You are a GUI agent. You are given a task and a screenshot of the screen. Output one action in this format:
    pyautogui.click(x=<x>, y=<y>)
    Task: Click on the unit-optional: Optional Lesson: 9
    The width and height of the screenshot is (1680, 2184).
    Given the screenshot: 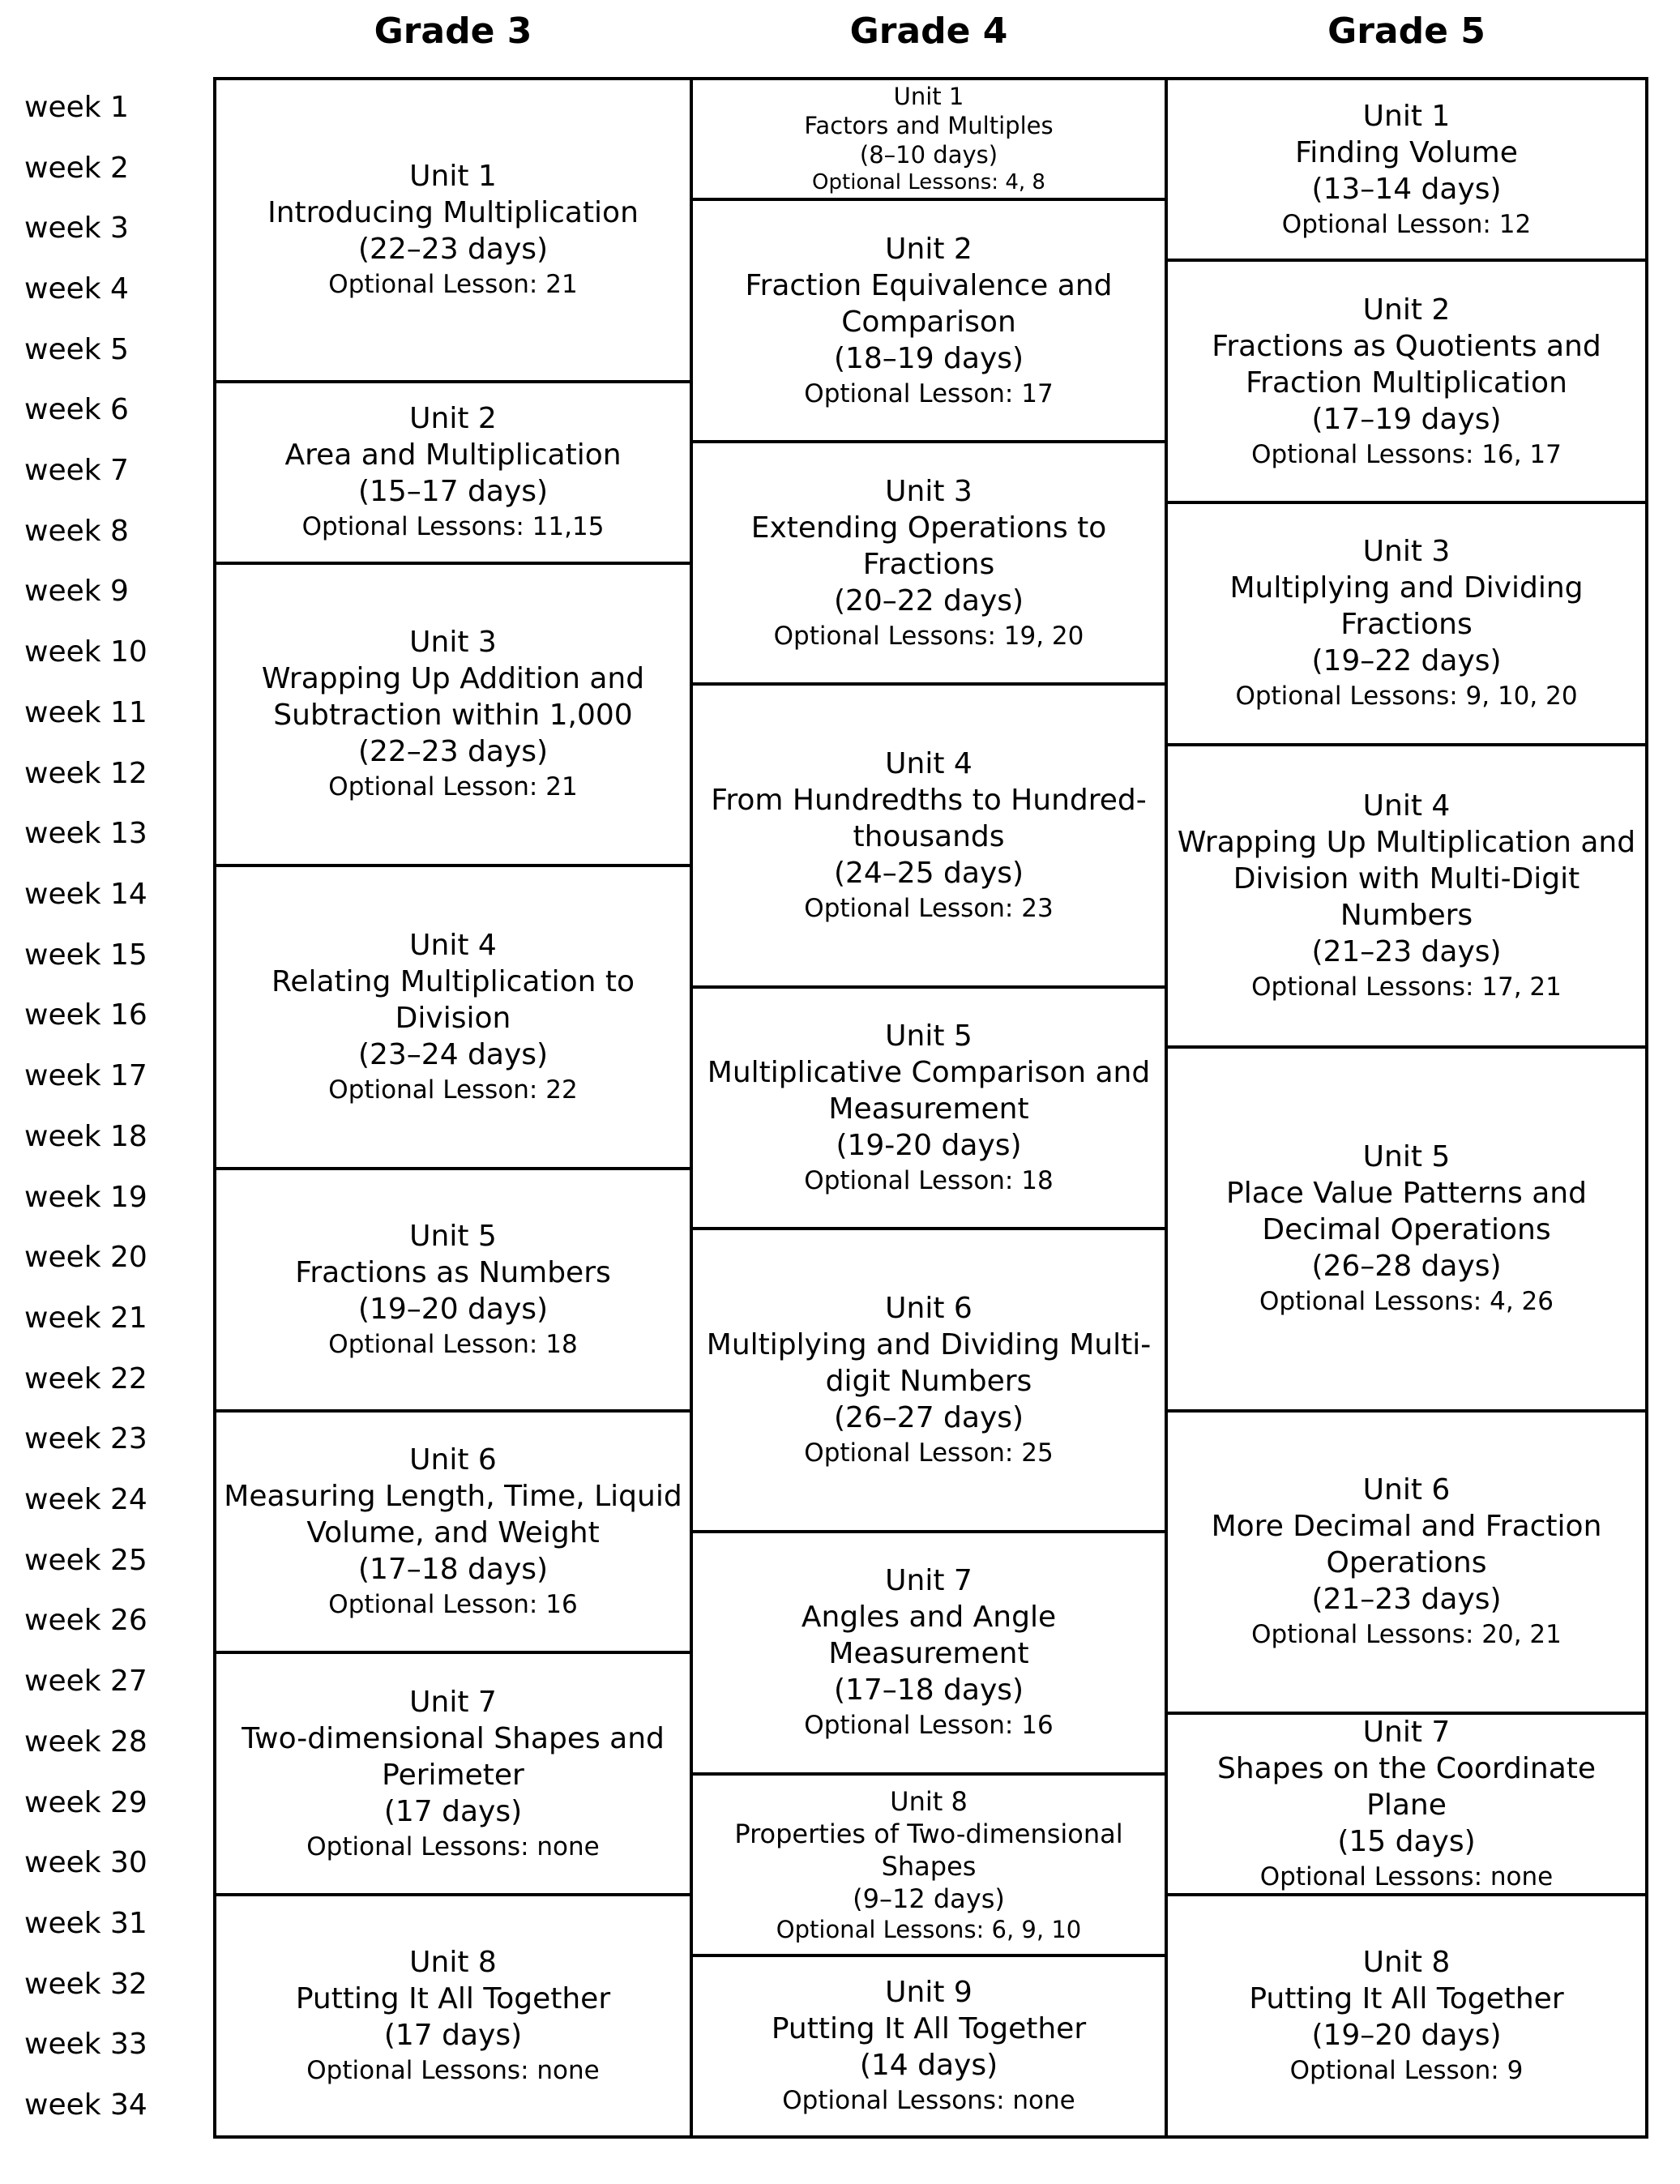 What is the action you would take?
    pyautogui.click(x=1406, y=2071)
    